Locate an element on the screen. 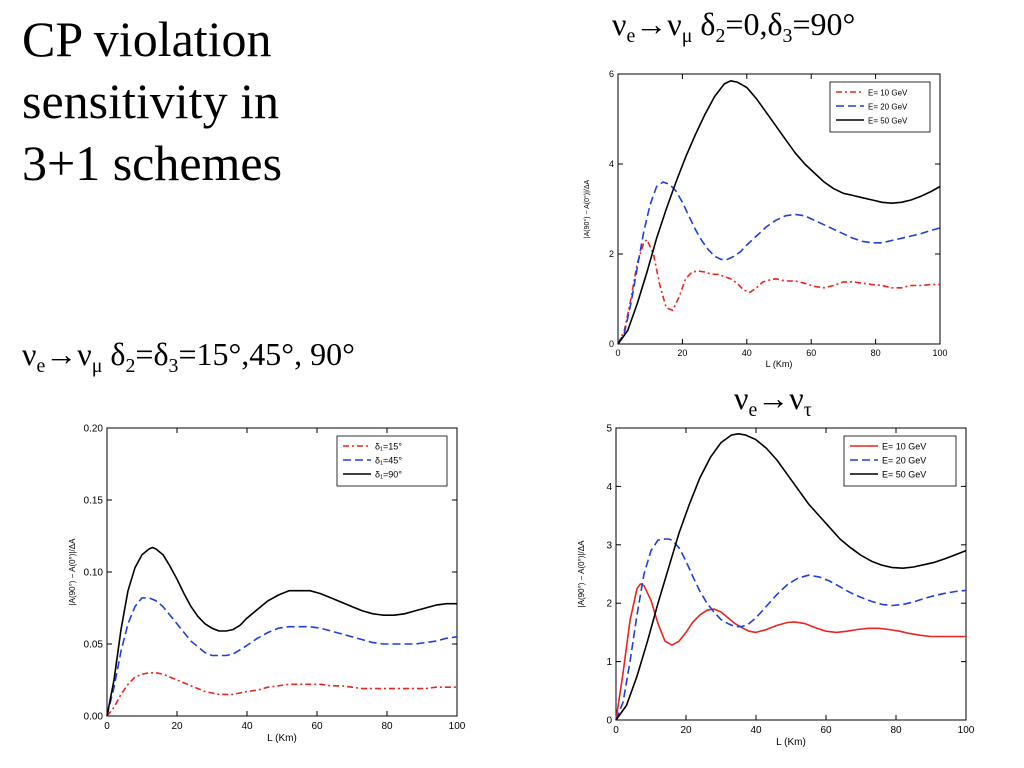  caption-part: =15°,45°, 90° is located at coordinates (266, 354).